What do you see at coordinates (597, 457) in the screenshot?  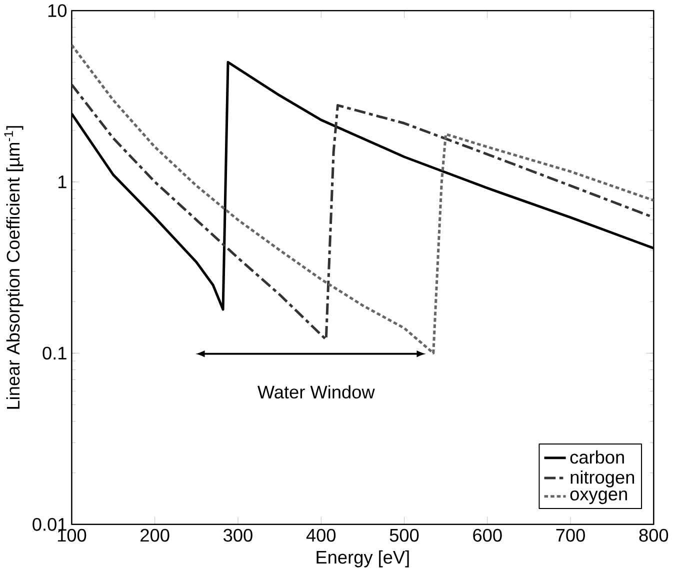 I see `legend-label: carbon` at bounding box center [597, 457].